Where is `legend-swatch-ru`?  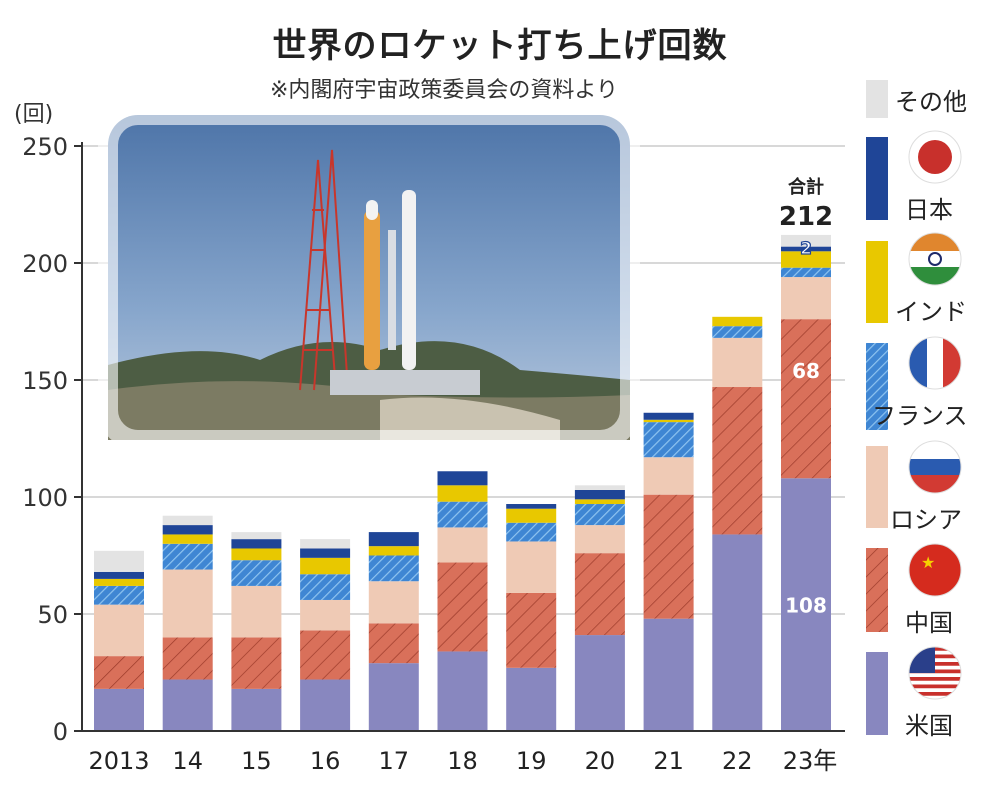 legend-swatch-ru is located at coordinates (877, 487).